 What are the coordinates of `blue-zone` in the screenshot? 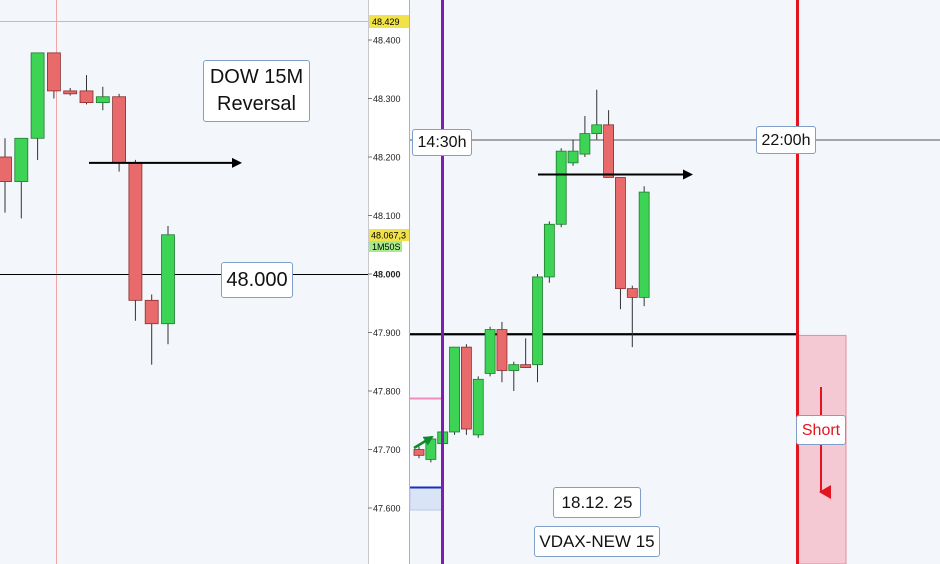 It's located at (426, 498).